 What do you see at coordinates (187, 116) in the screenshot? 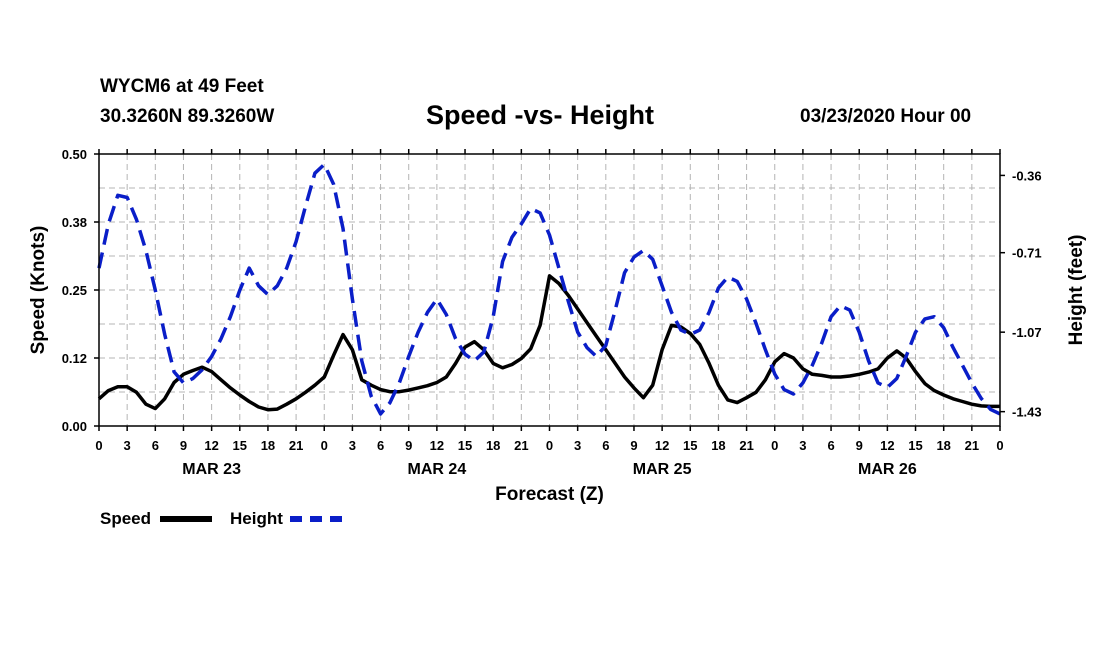
I see `station-coordinates: 30.3260N 89.3260W` at bounding box center [187, 116].